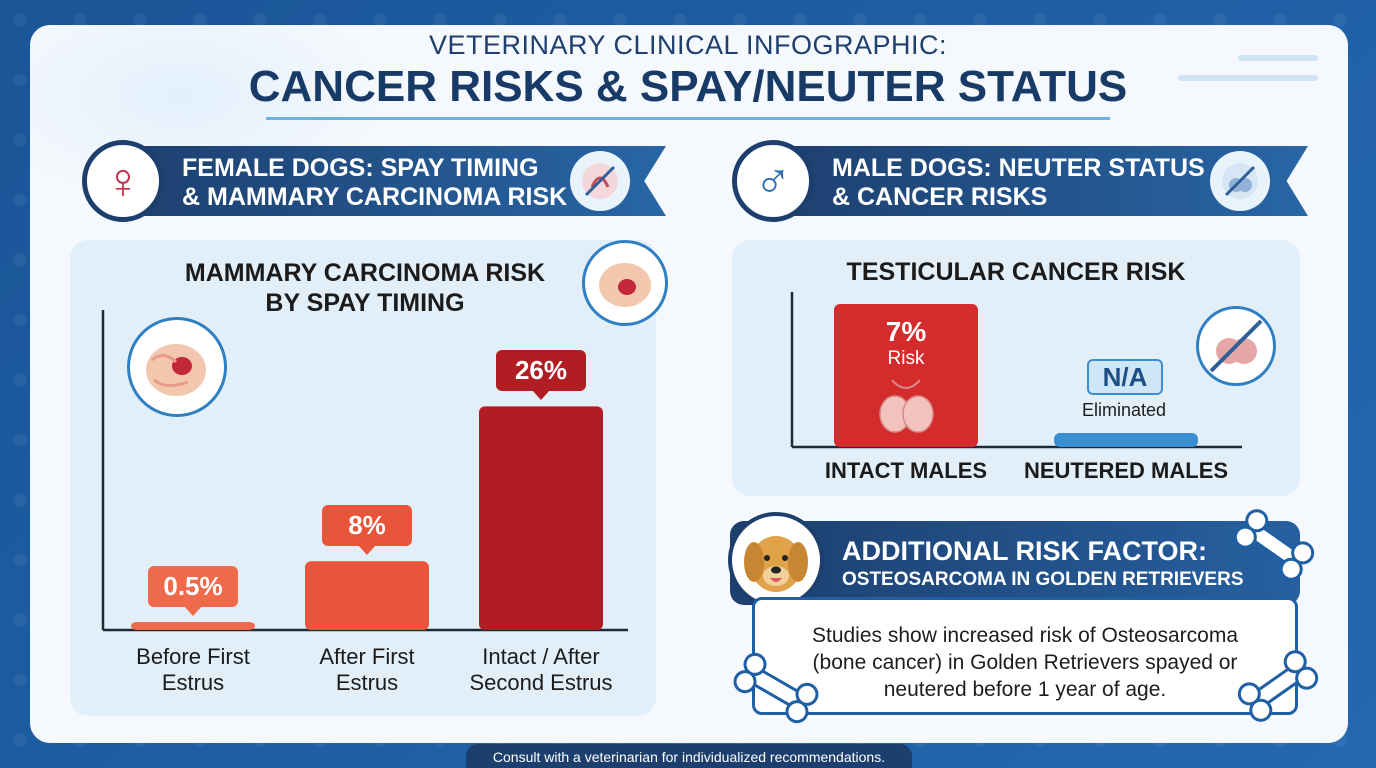 The image size is (1376, 768). I want to click on mammary-chart-title: MAMMARY CARCINOMA RISK BY SPAY TIMING, so click(365, 288).